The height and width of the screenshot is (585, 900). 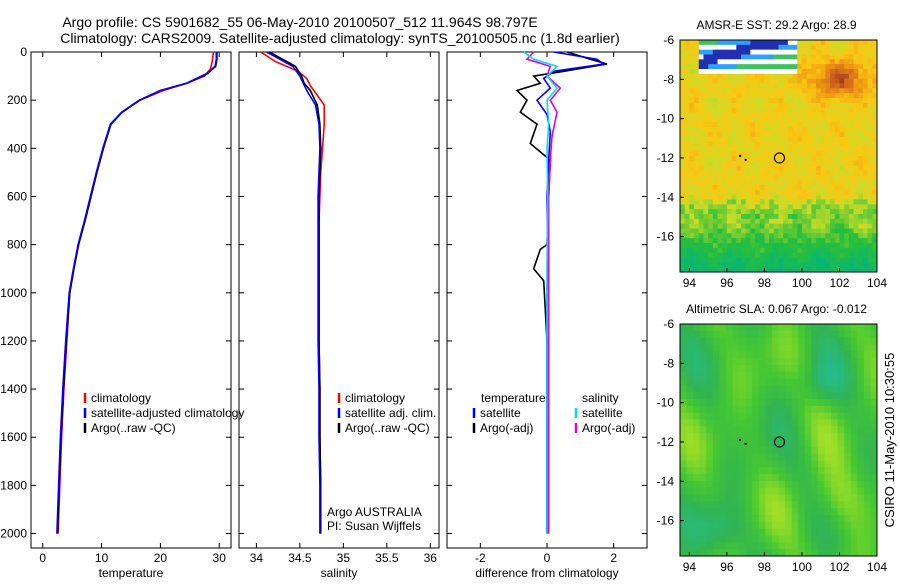 What do you see at coordinates (666, 119) in the screenshot?
I see `sst-map-ytick-label: -10` at bounding box center [666, 119].